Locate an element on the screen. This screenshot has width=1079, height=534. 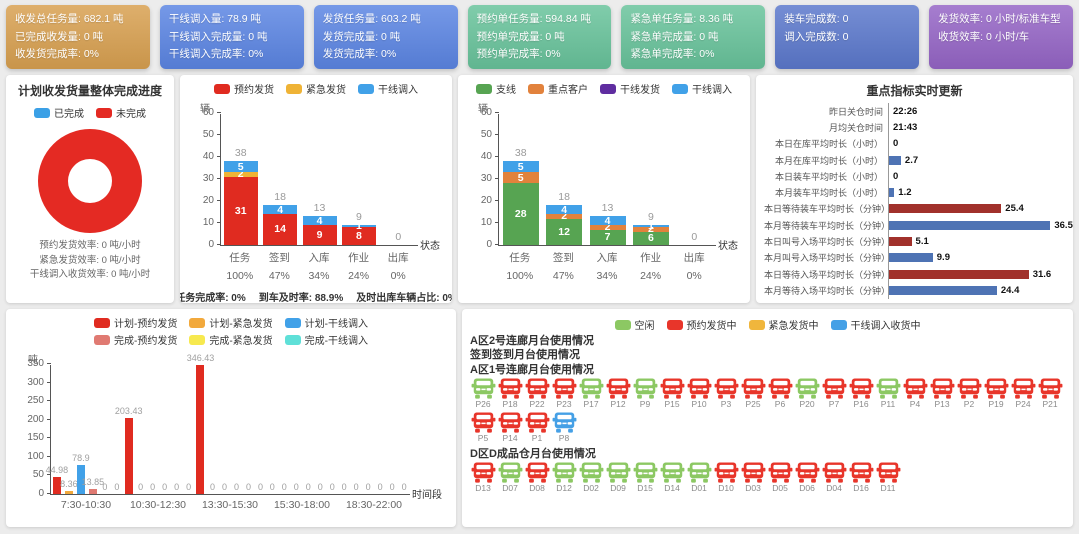
dock-slot: P13 is located at coordinates (942, 393).